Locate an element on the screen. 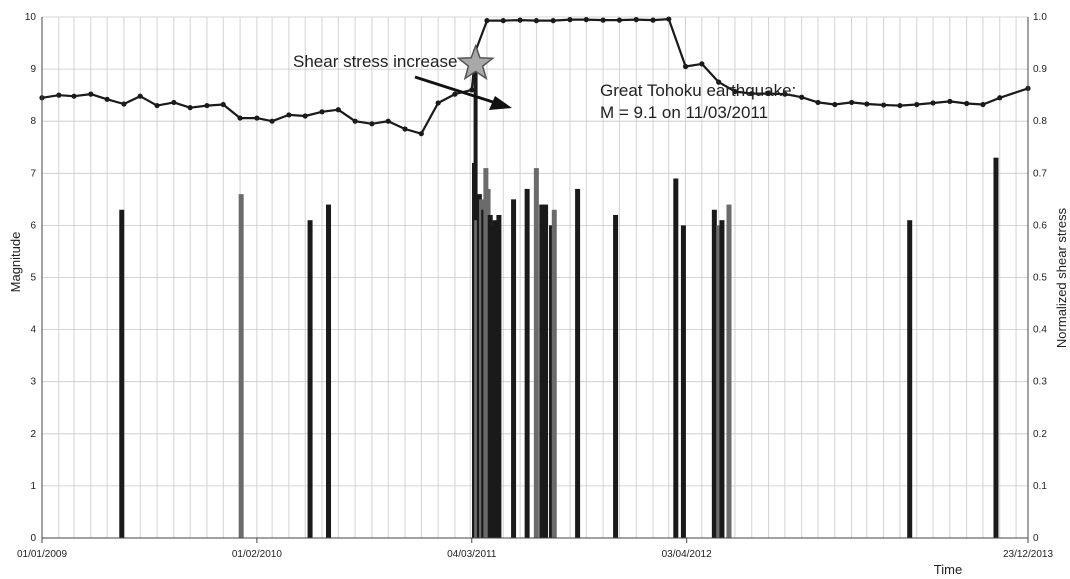 The width and height of the screenshot is (1070, 579). event-annotation-line1: Great Tohoku earthquake: is located at coordinates (698, 90).